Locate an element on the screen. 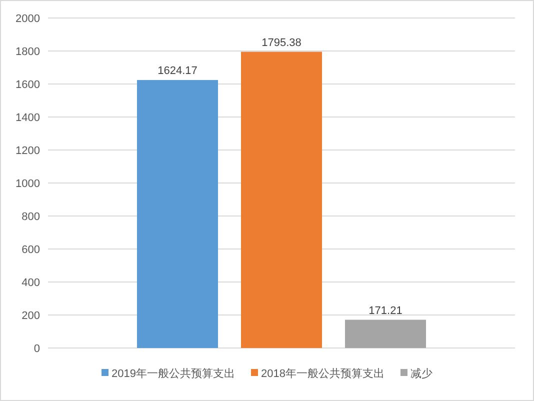  y-tick-label: 1000 is located at coordinates (28, 184).